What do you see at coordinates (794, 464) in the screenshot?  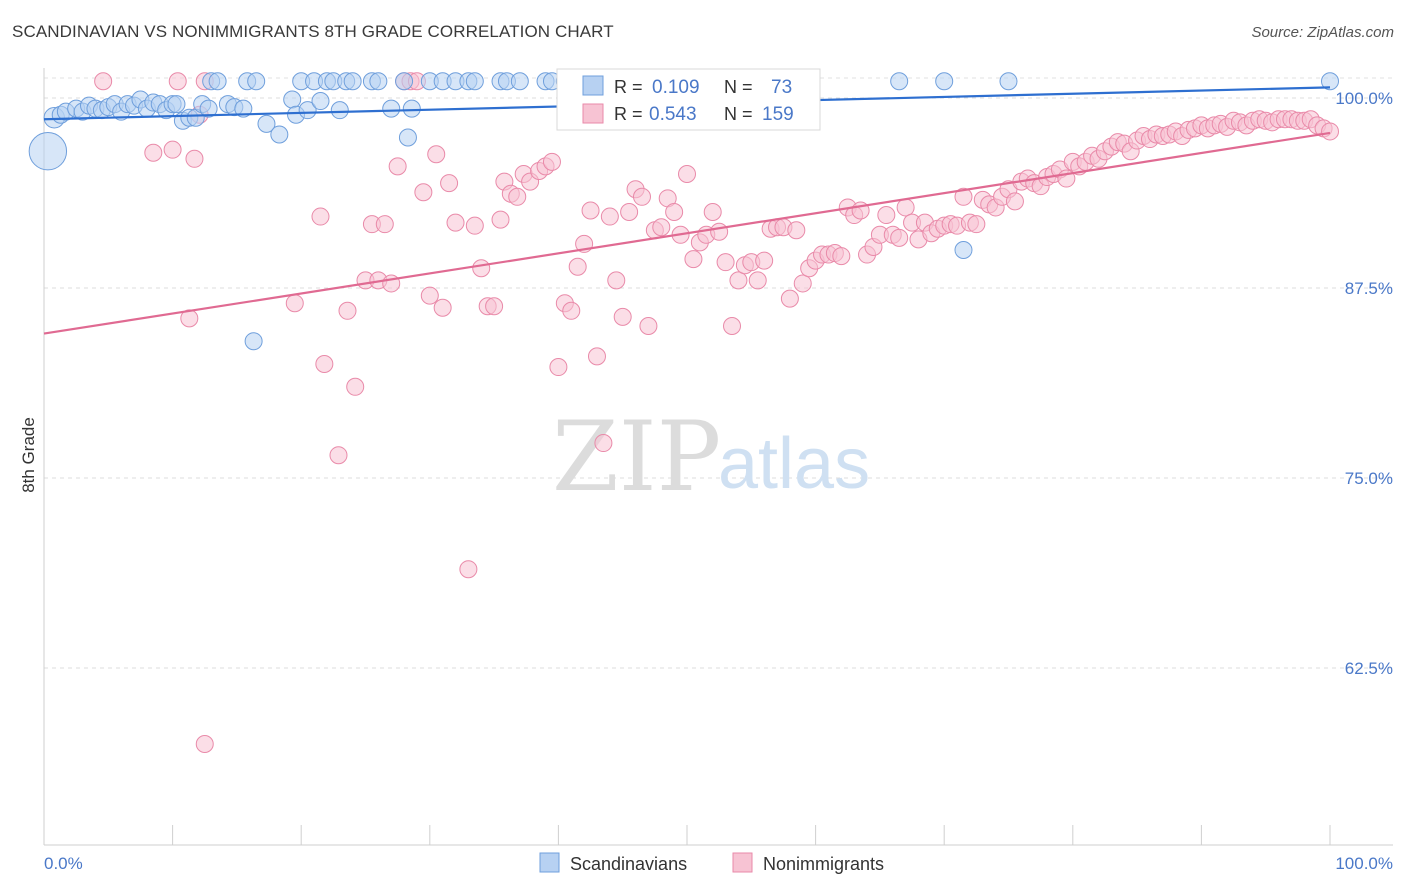 I see `watermark-atlas: atlas` at bounding box center [794, 464].